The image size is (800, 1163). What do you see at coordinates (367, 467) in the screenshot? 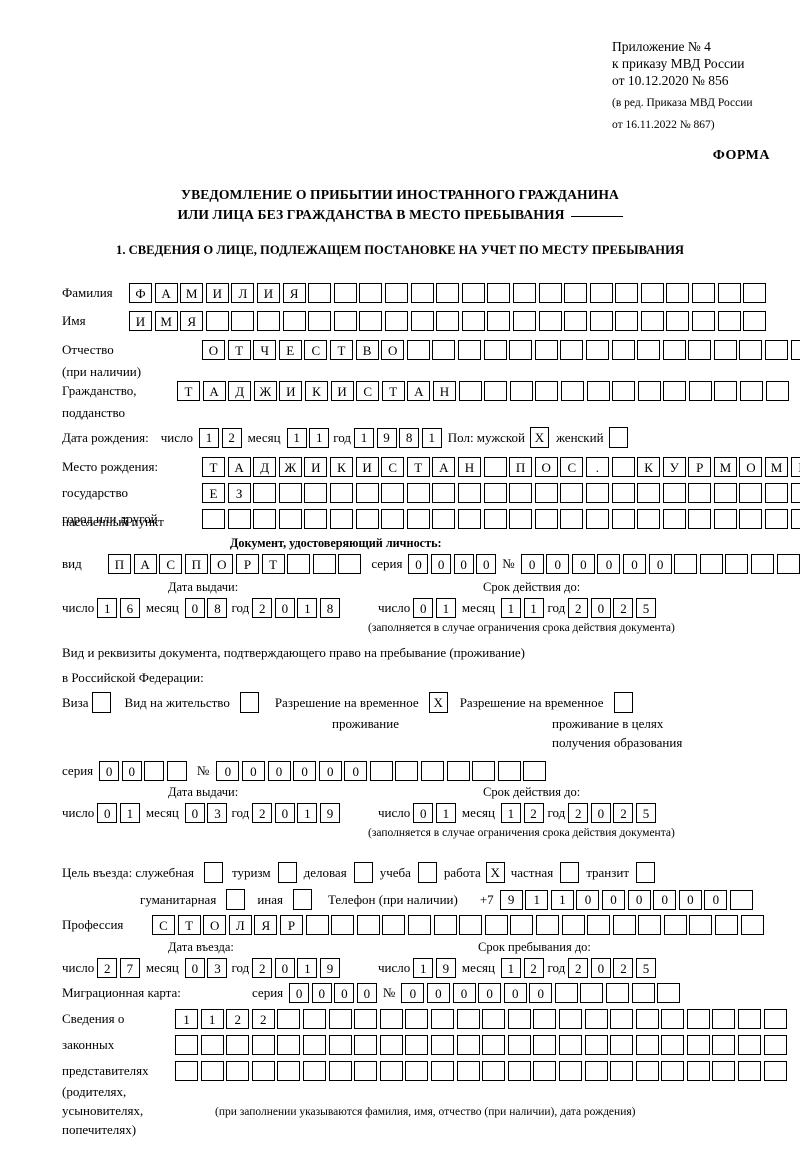
I see `char-box: И` at bounding box center [367, 467].